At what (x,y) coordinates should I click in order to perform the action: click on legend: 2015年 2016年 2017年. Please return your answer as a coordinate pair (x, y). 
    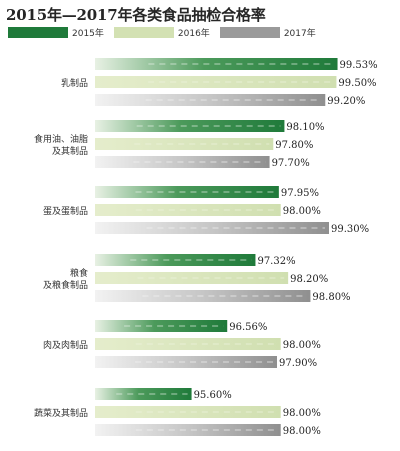
    Looking at the image, I should click on (167, 32).